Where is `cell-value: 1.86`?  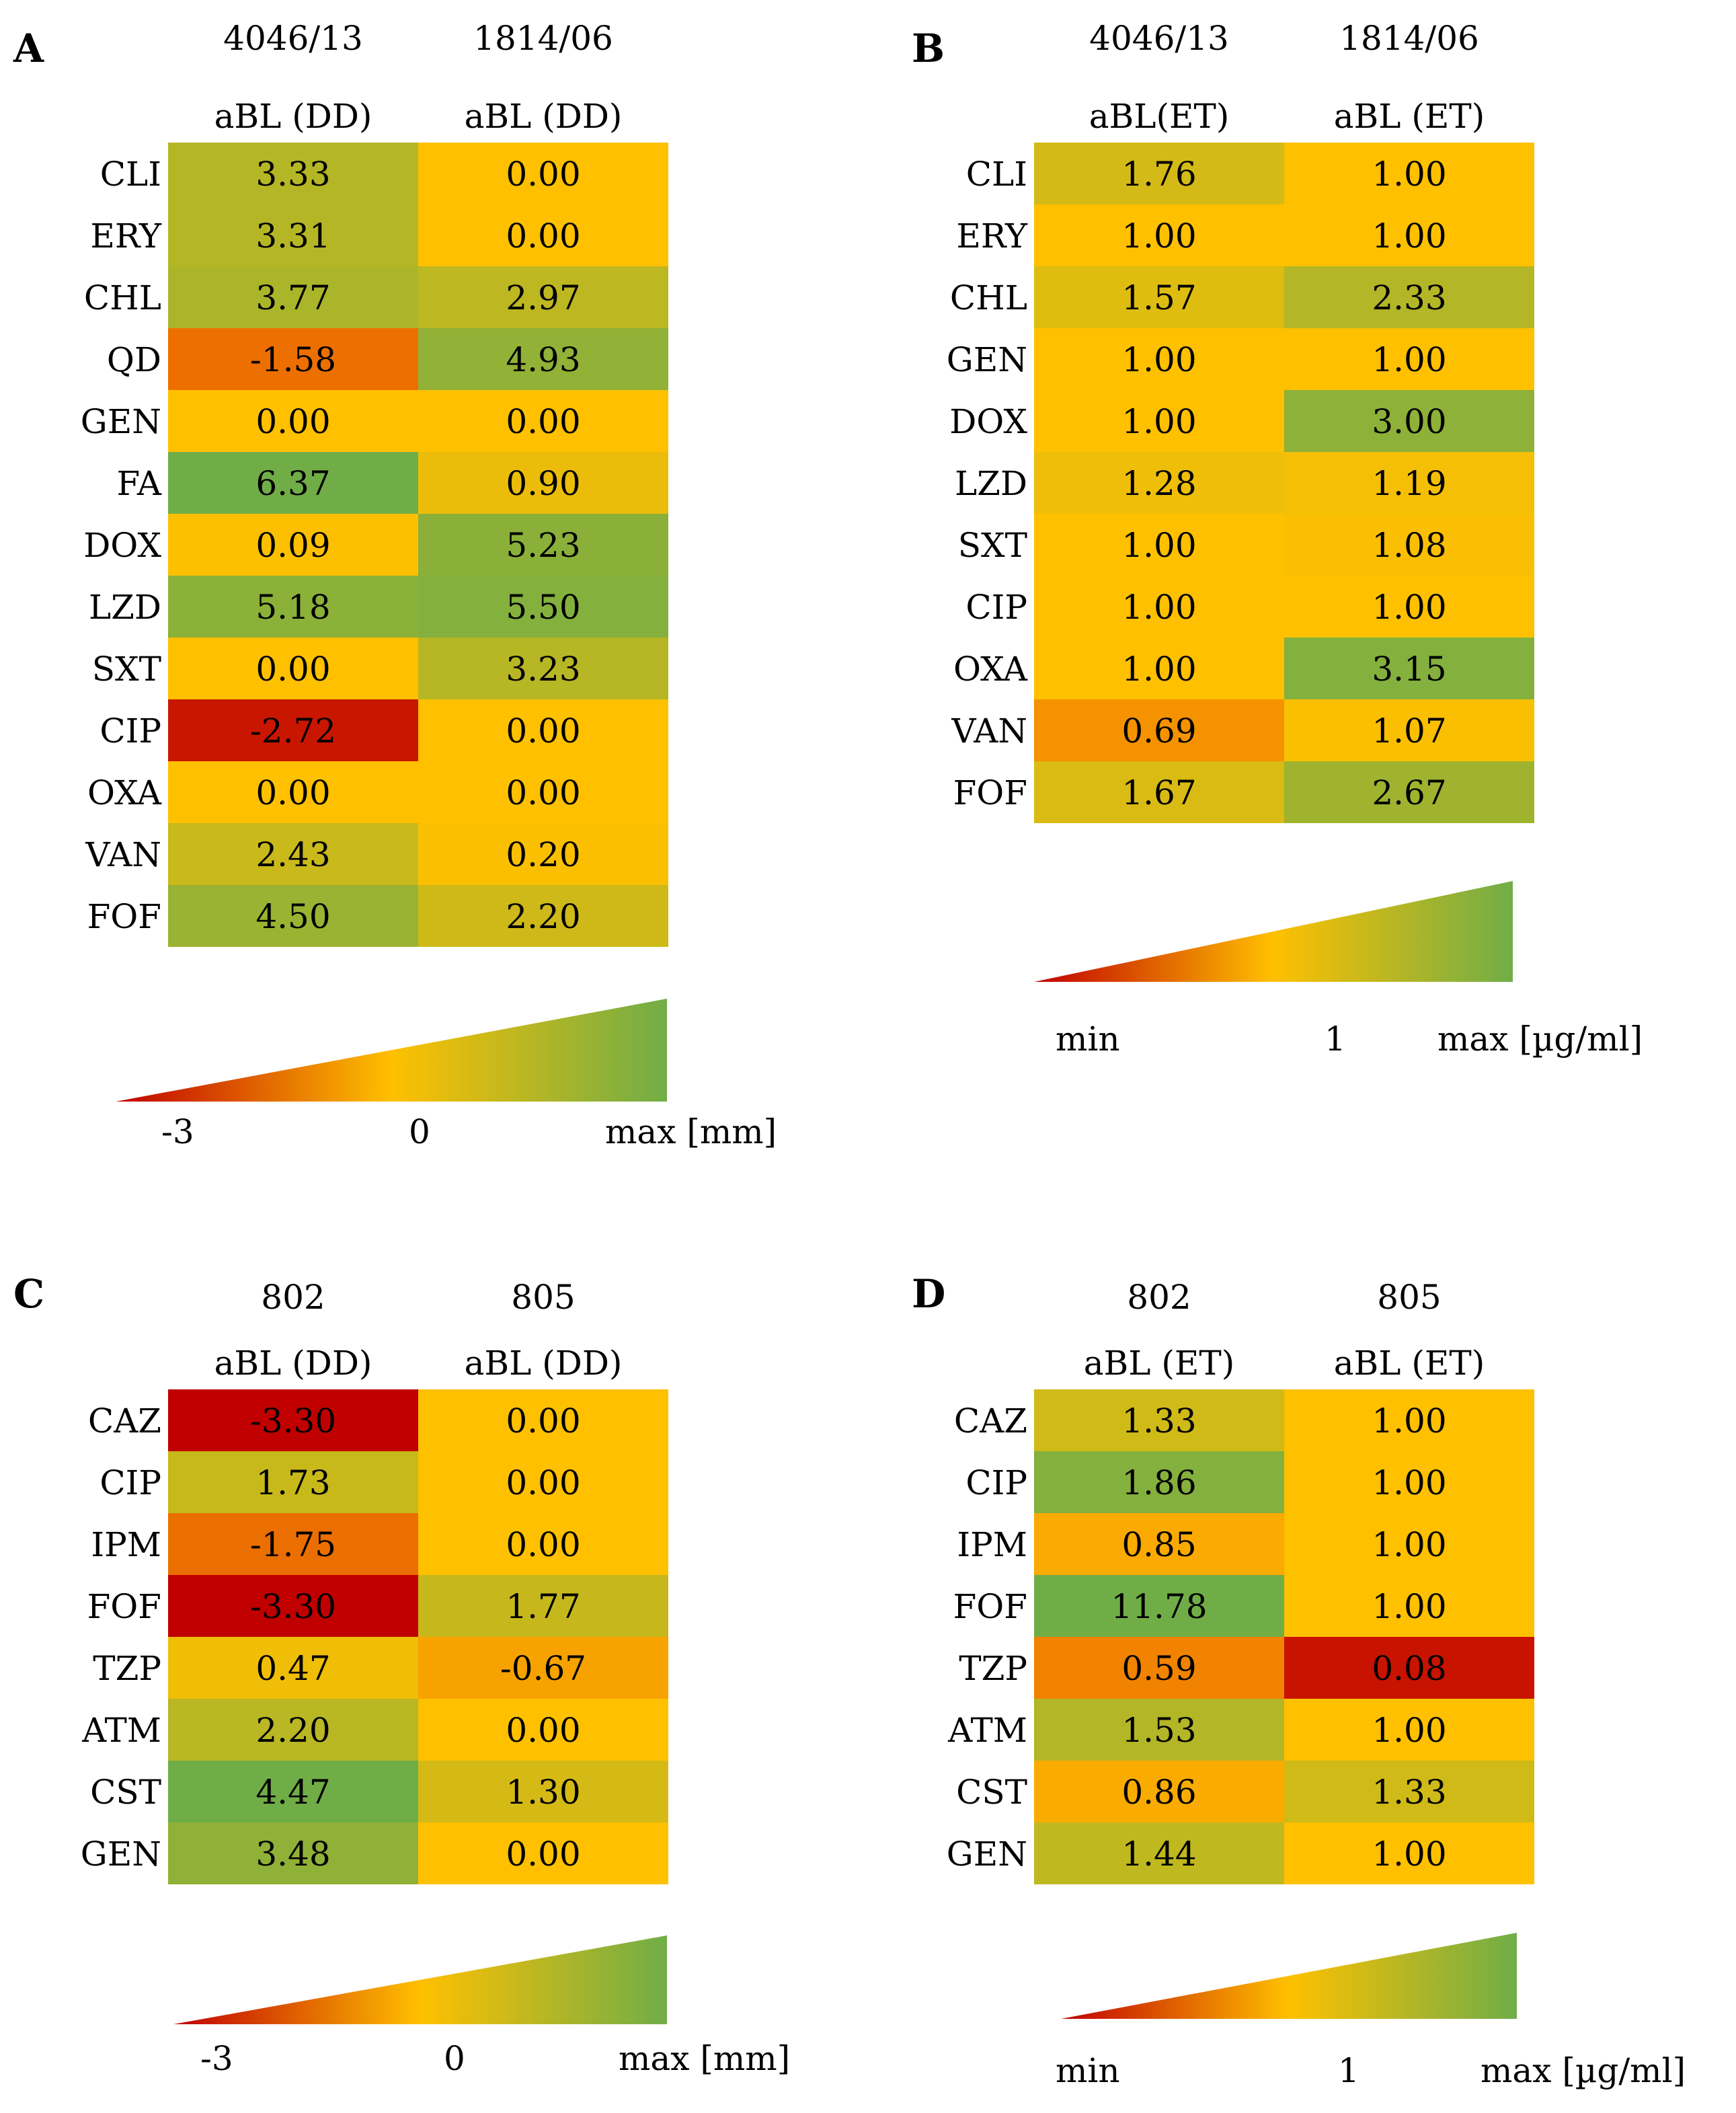 cell-value: 1.86 is located at coordinates (1158, 1483).